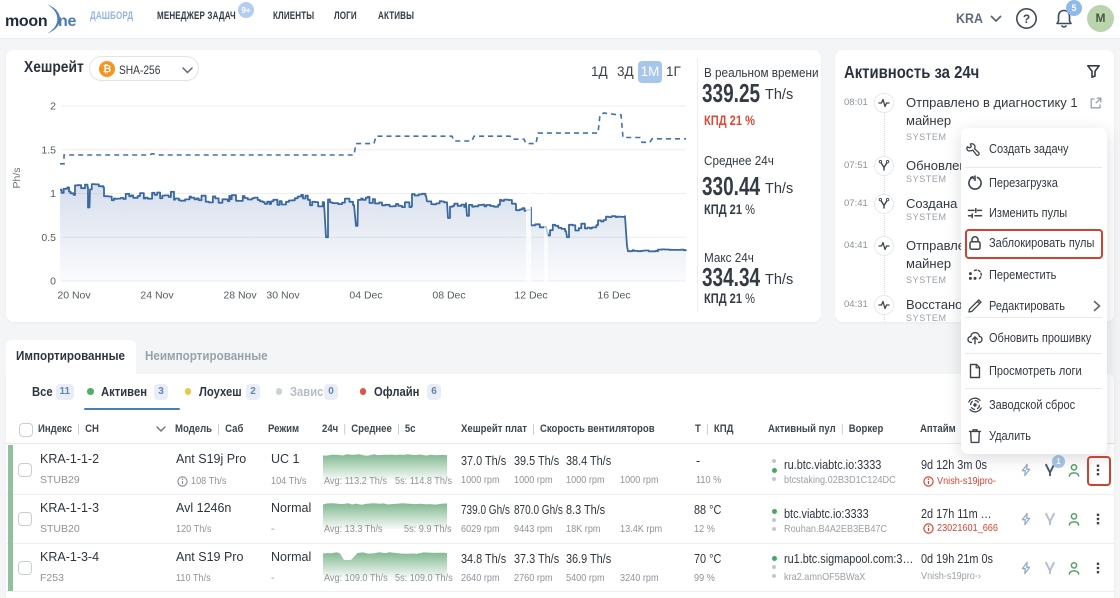 The height and width of the screenshot is (598, 1120). I want to click on svg-text: 0, so click(53, 282).